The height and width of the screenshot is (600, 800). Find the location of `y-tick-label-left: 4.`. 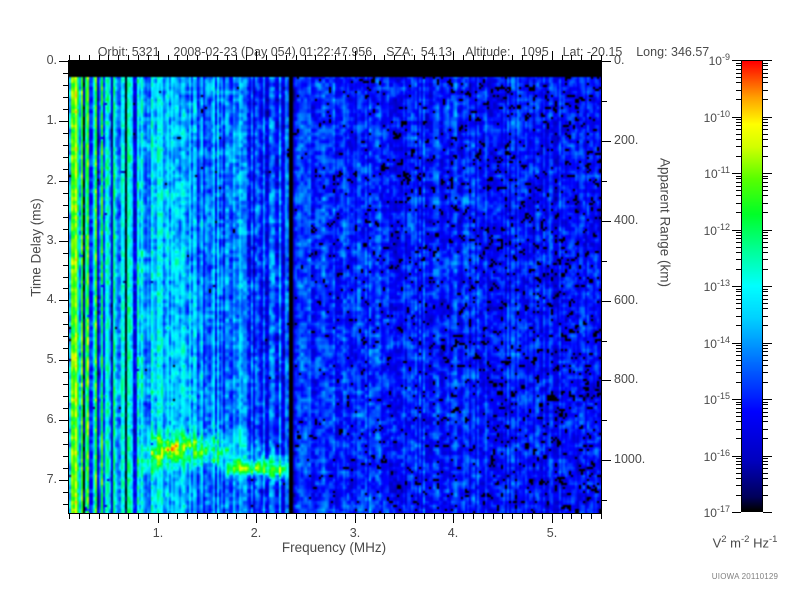

y-tick-label-left: 4. is located at coordinates (51, 299).